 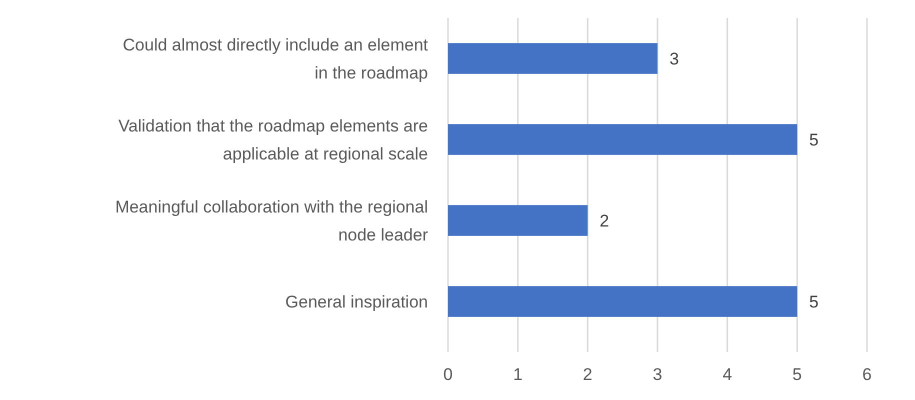 I want to click on x-tick-label: 1, so click(x=518, y=374).